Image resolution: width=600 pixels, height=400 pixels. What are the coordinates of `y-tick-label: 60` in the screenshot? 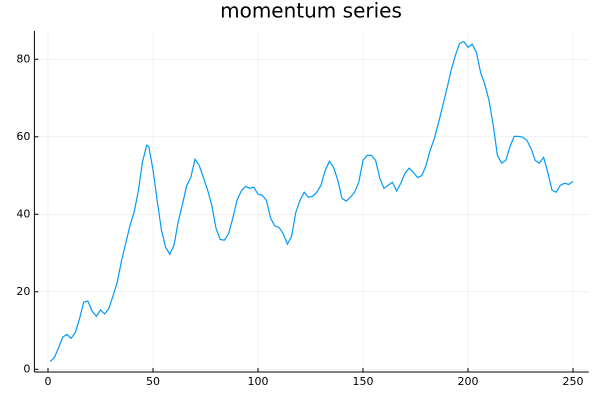 It's located at (23, 136).